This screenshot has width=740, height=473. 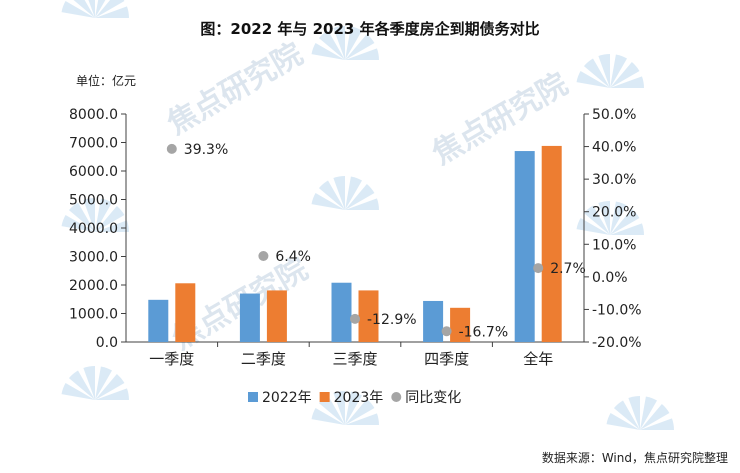 I want to click on category-label: 全年, so click(x=538, y=359).